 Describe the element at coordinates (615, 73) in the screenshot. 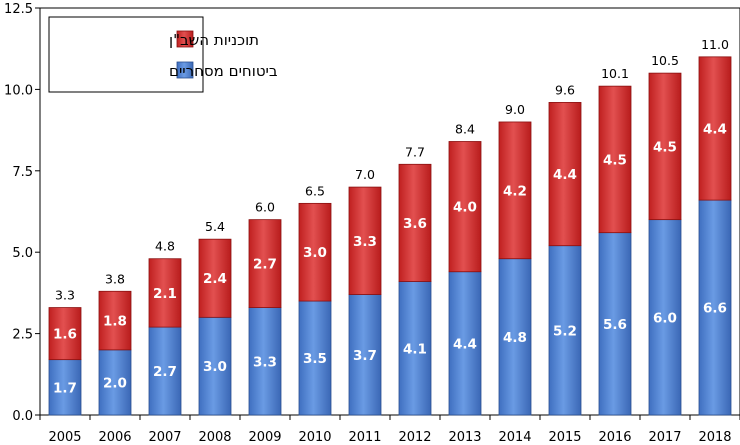

I see `total-label: 10.1` at that location.